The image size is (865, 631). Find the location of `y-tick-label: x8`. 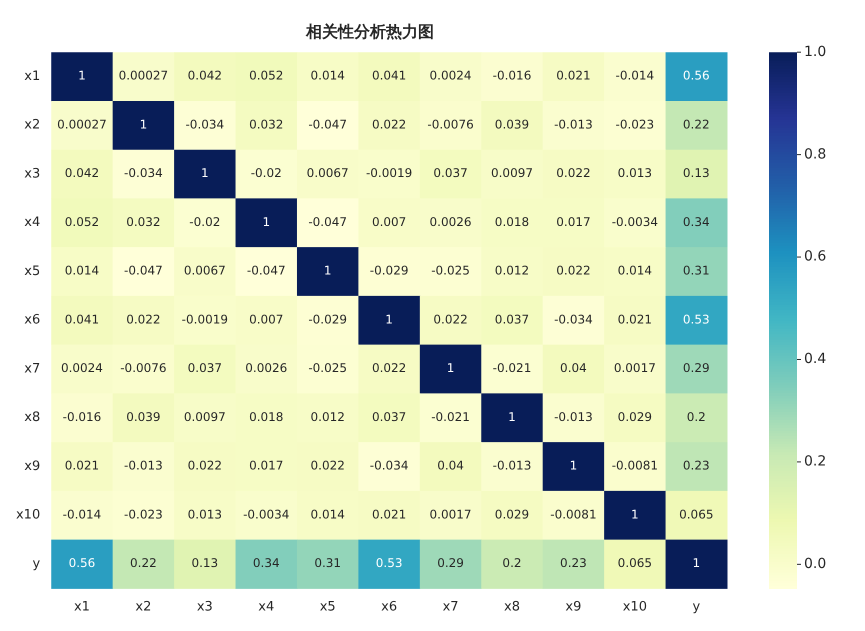

y-tick-label: x8 is located at coordinates (32, 418).